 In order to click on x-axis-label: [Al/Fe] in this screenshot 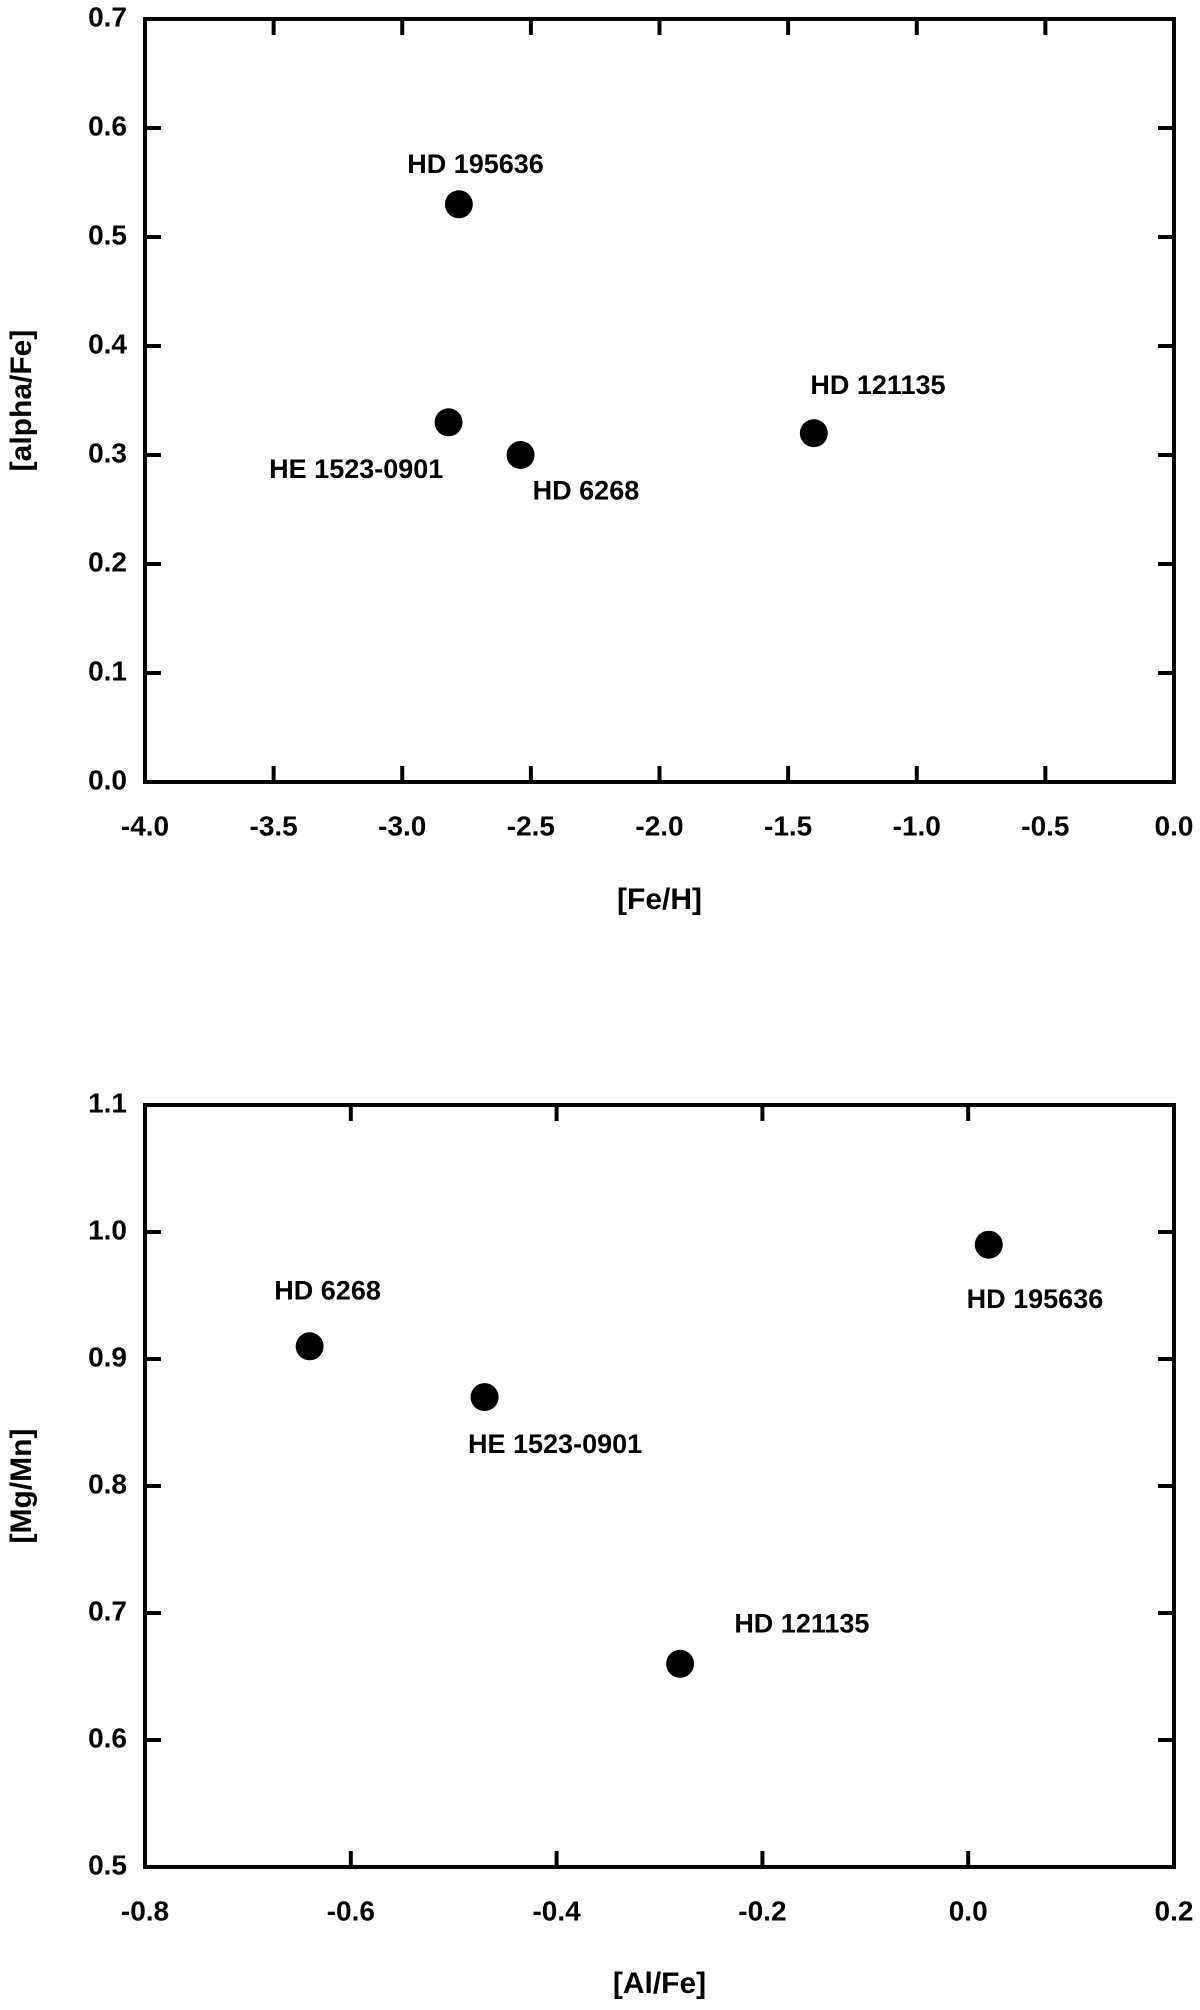, I will do `click(659, 1983)`.